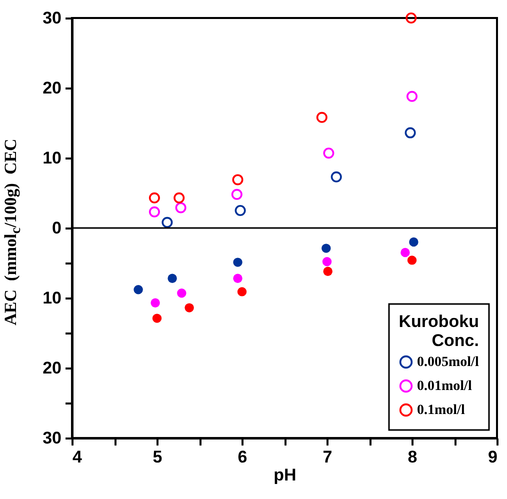 The image size is (507, 499). What do you see at coordinates (493, 457) in the screenshot?
I see `x-tick-label: 9` at bounding box center [493, 457].